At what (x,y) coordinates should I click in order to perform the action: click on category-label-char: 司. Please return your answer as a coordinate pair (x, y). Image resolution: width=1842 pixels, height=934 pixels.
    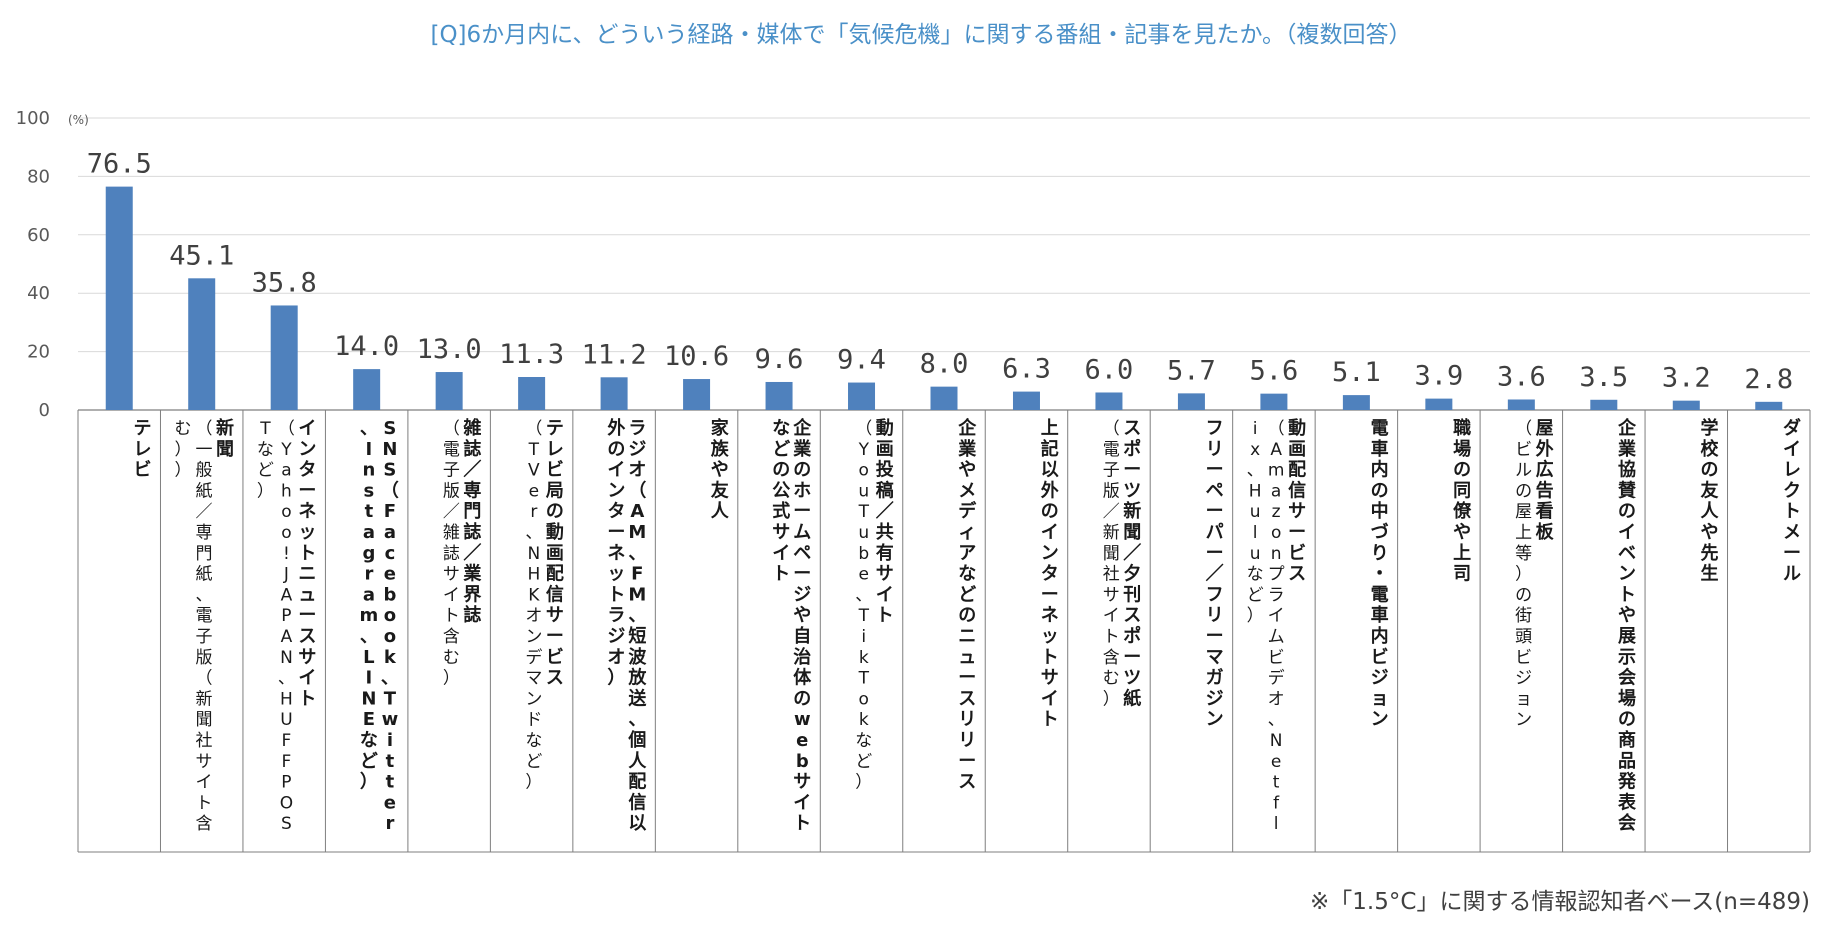
    Looking at the image, I should click on (1462, 574).